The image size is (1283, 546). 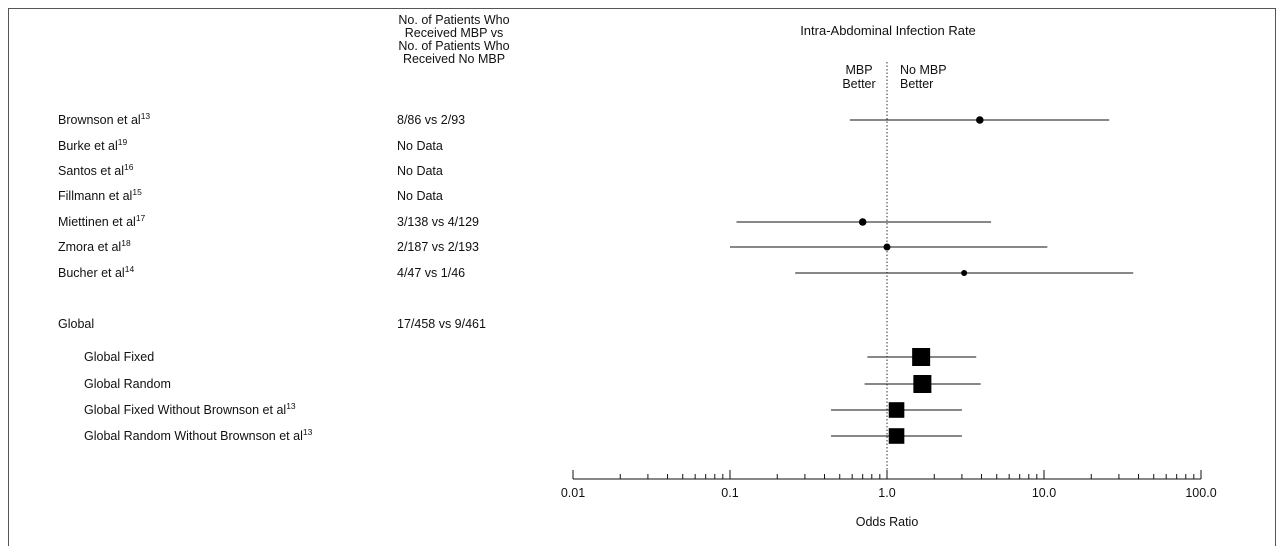 I want to click on favors-left-line1: MBP, so click(x=859, y=70).